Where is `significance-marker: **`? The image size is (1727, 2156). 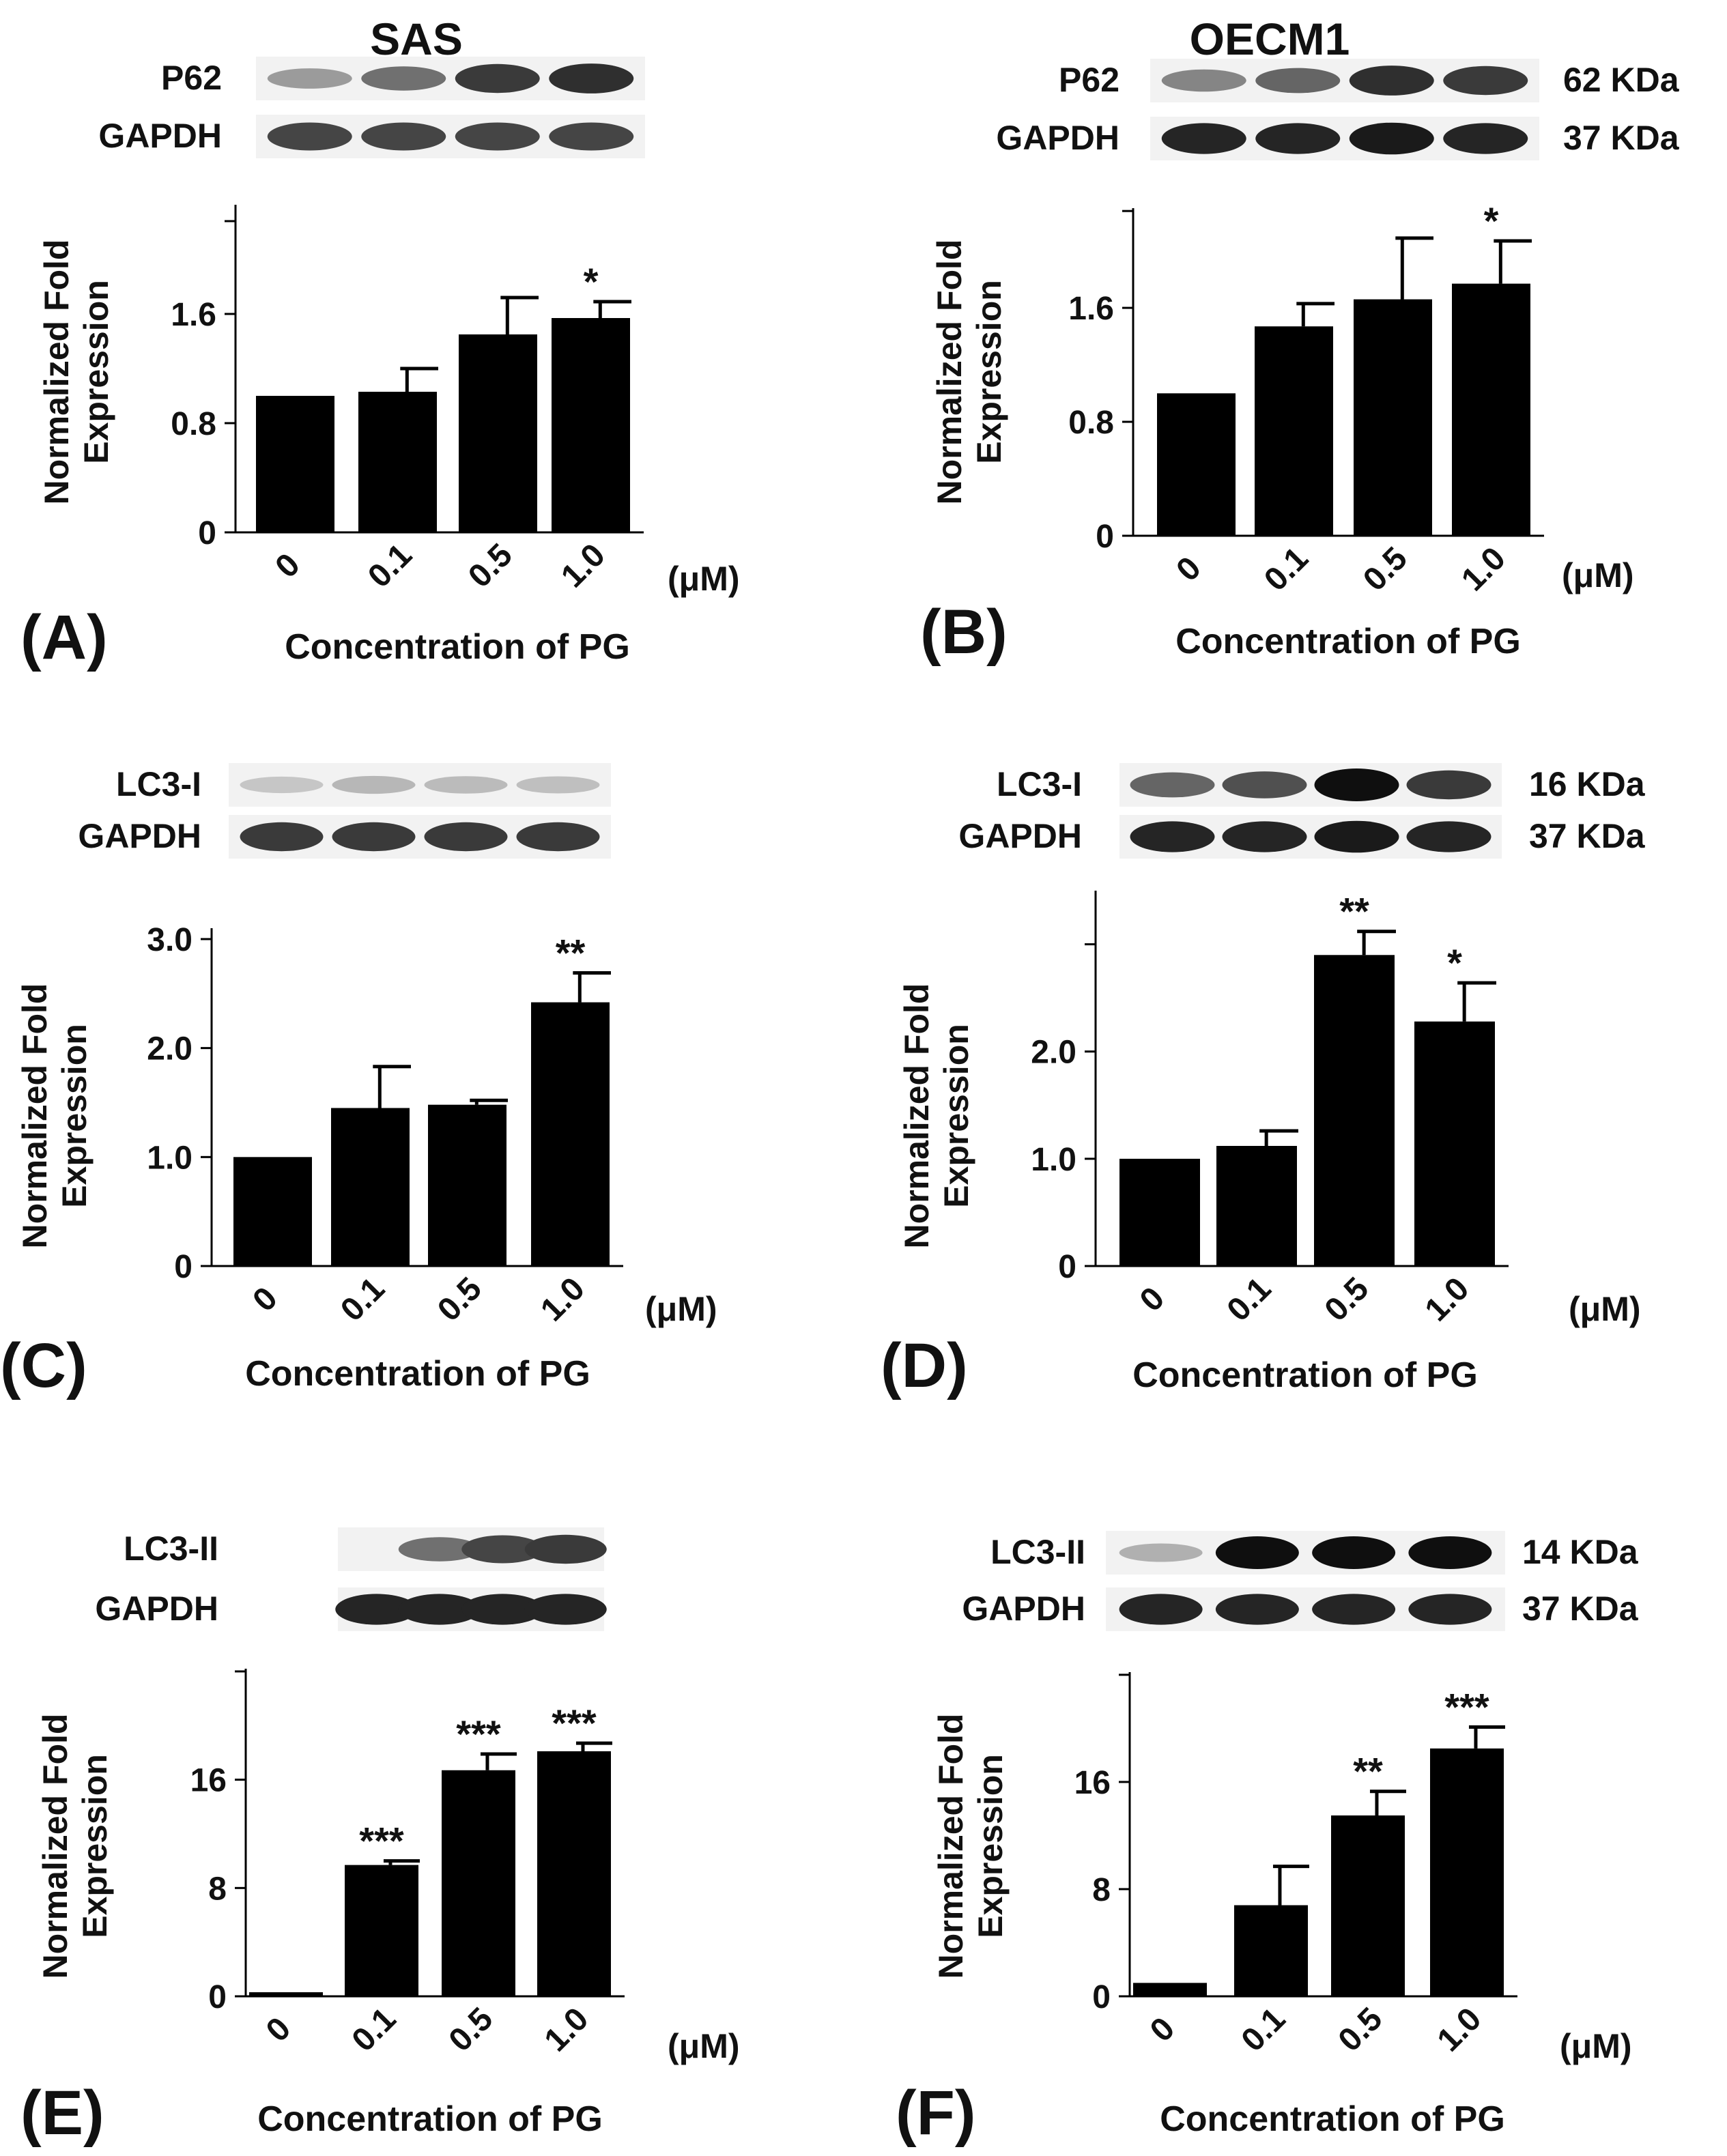
significance-marker: ** is located at coordinates (1354, 911).